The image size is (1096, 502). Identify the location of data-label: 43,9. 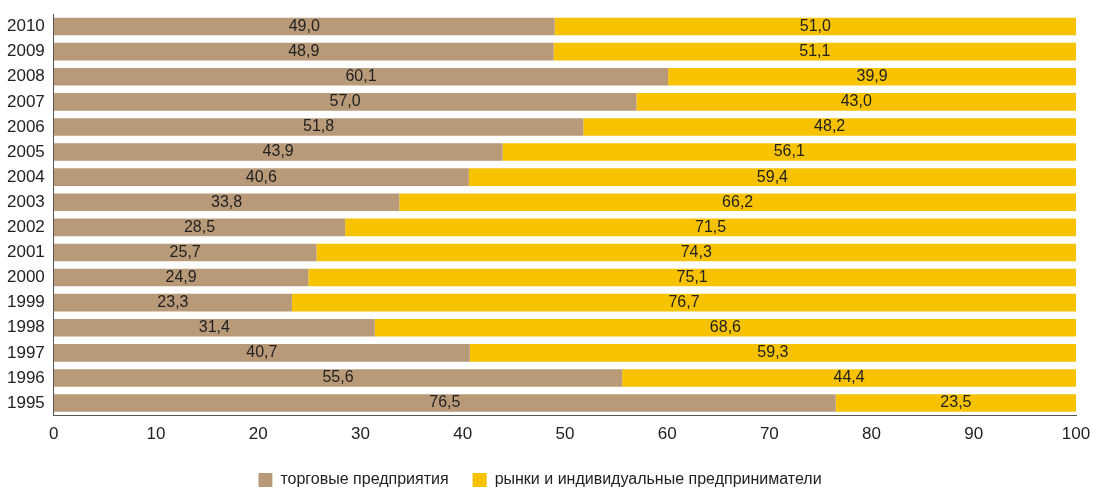
(278, 151).